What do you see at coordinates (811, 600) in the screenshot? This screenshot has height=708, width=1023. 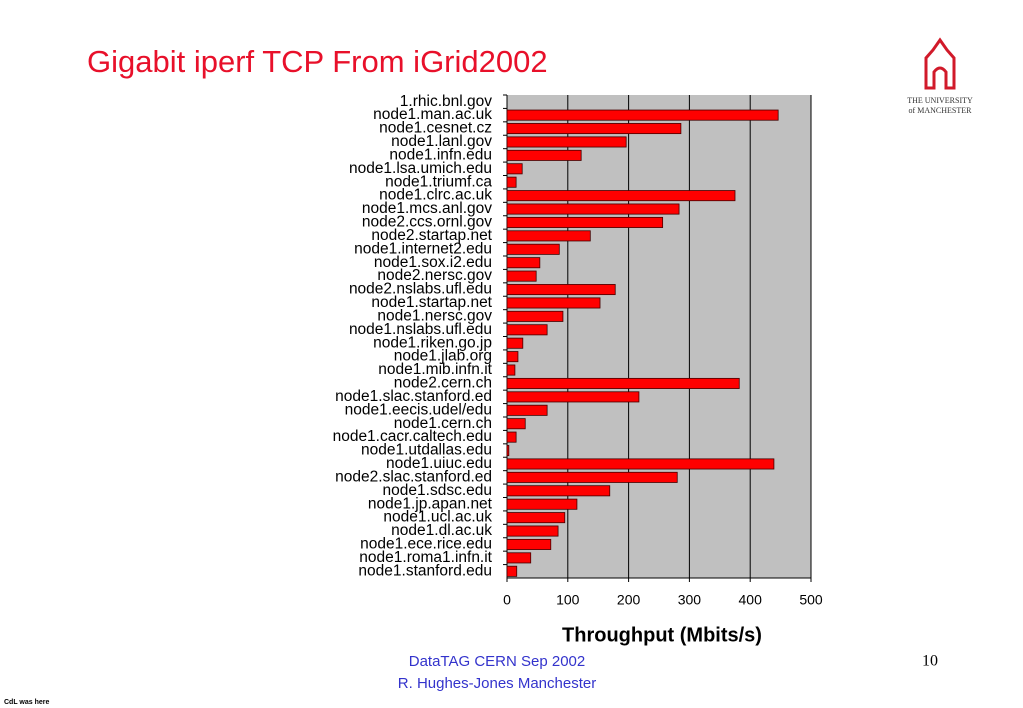 I see `x-tick-label: 500` at bounding box center [811, 600].